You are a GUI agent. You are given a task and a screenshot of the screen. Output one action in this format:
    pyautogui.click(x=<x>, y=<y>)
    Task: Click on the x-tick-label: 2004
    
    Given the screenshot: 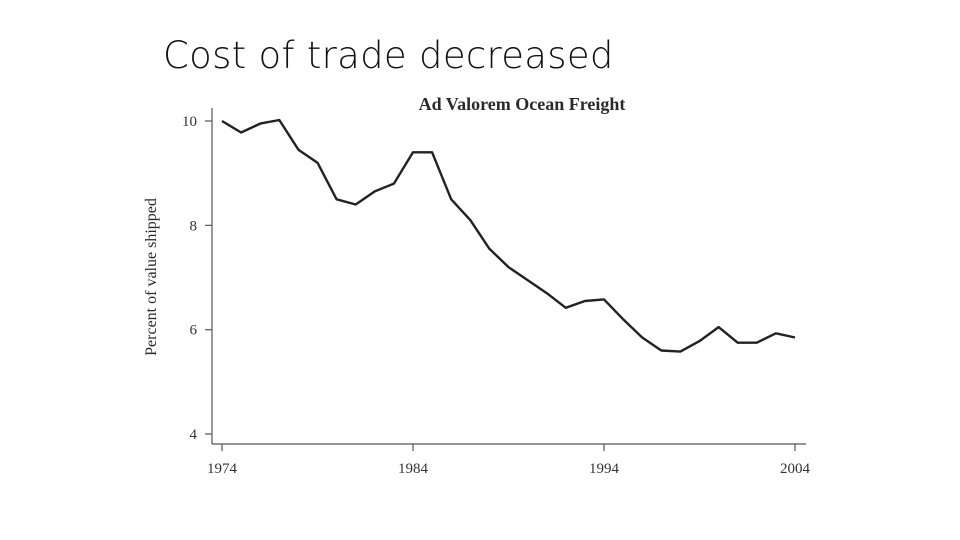 What is the action you would take?
    pyautogui.click(x=795, y=469)
    